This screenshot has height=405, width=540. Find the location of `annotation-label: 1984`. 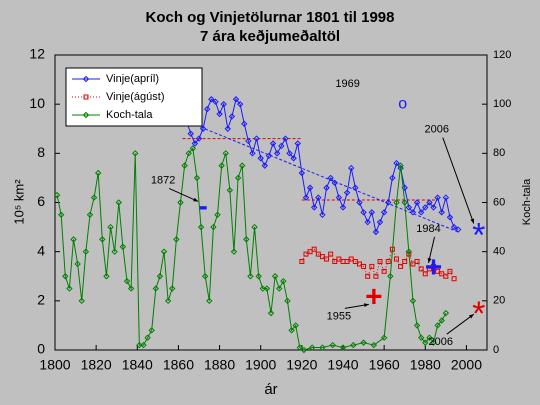

annotation-label: 1984 is located at coordinates (428, 229).